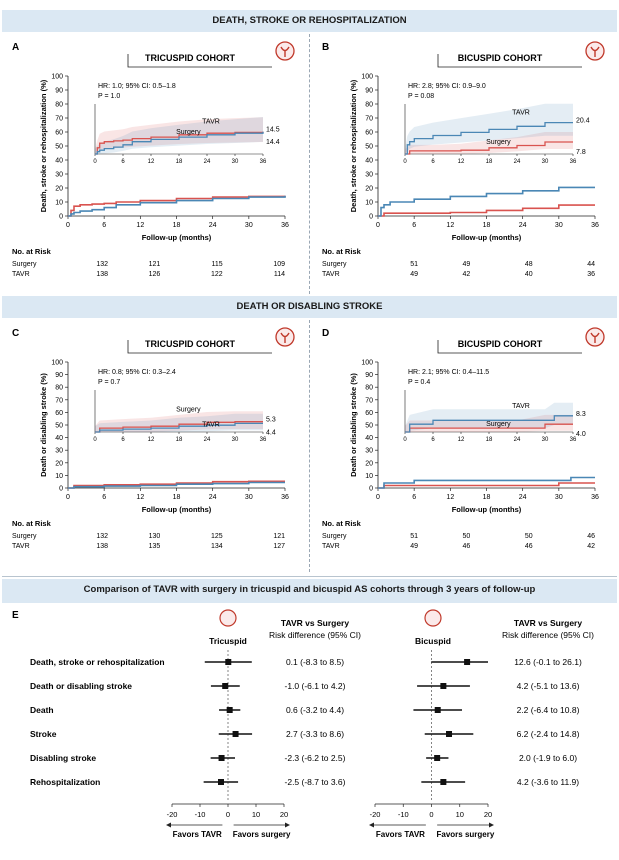 This screenshot has height=860, width=619. What do you see at coordinates (309, 21) in the screenshot?
I see `section-header-death-stroke-rehosp: DEATH, STROKE OR REHOSPITALIZATION` at bounding box center [309, 21].